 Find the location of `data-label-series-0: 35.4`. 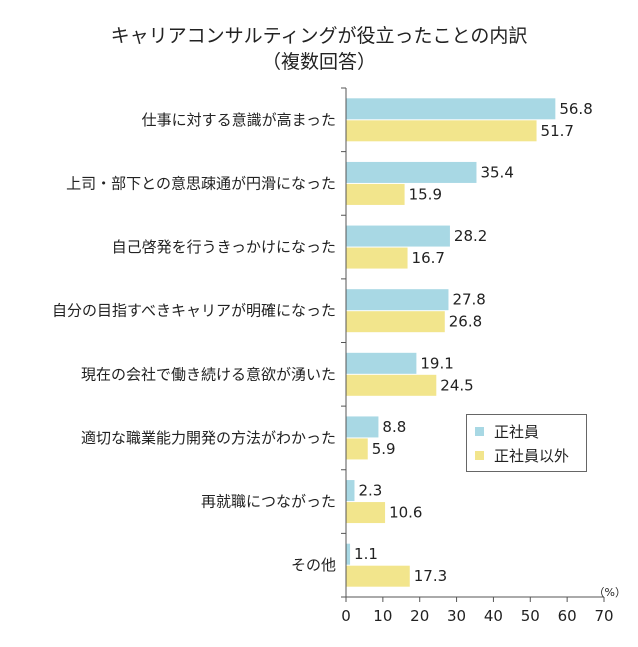

data-label-series-0: 35.4 is located at coordinates (496, 172).